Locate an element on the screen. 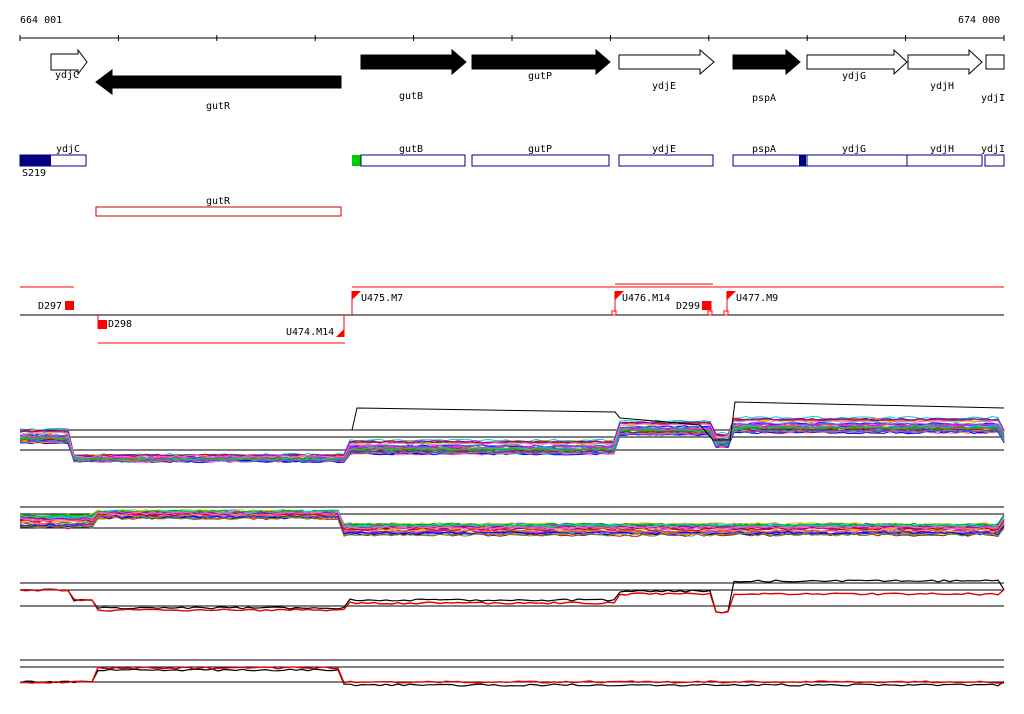 The width and height of the screenshot is (1024, 714). marker-label-U474: U474.M14 is located at coordinates (310, 332).